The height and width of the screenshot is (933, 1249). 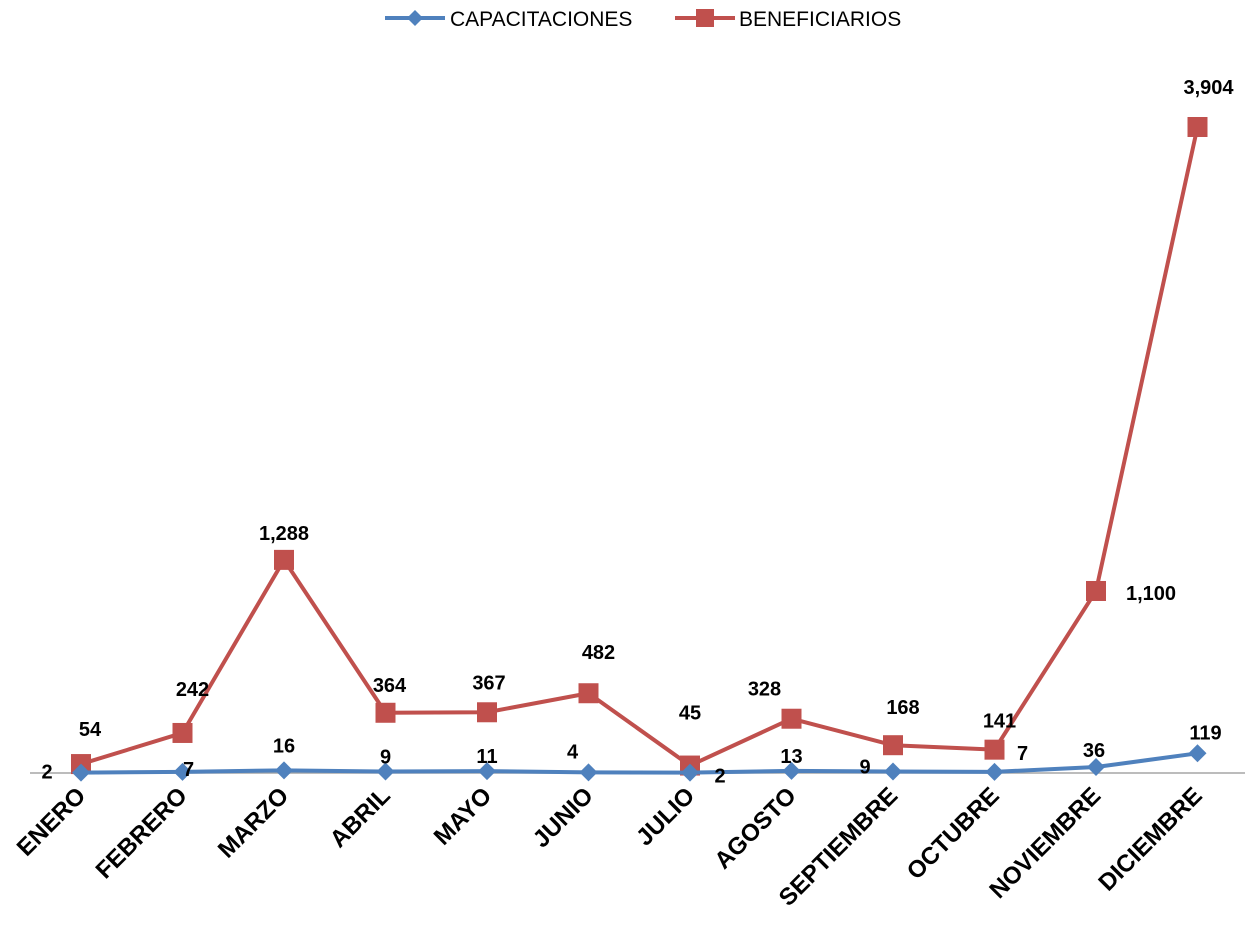 I want to click on data-label-beneficiarios-noviembre: 1,100, so click(x=1151, y=594).